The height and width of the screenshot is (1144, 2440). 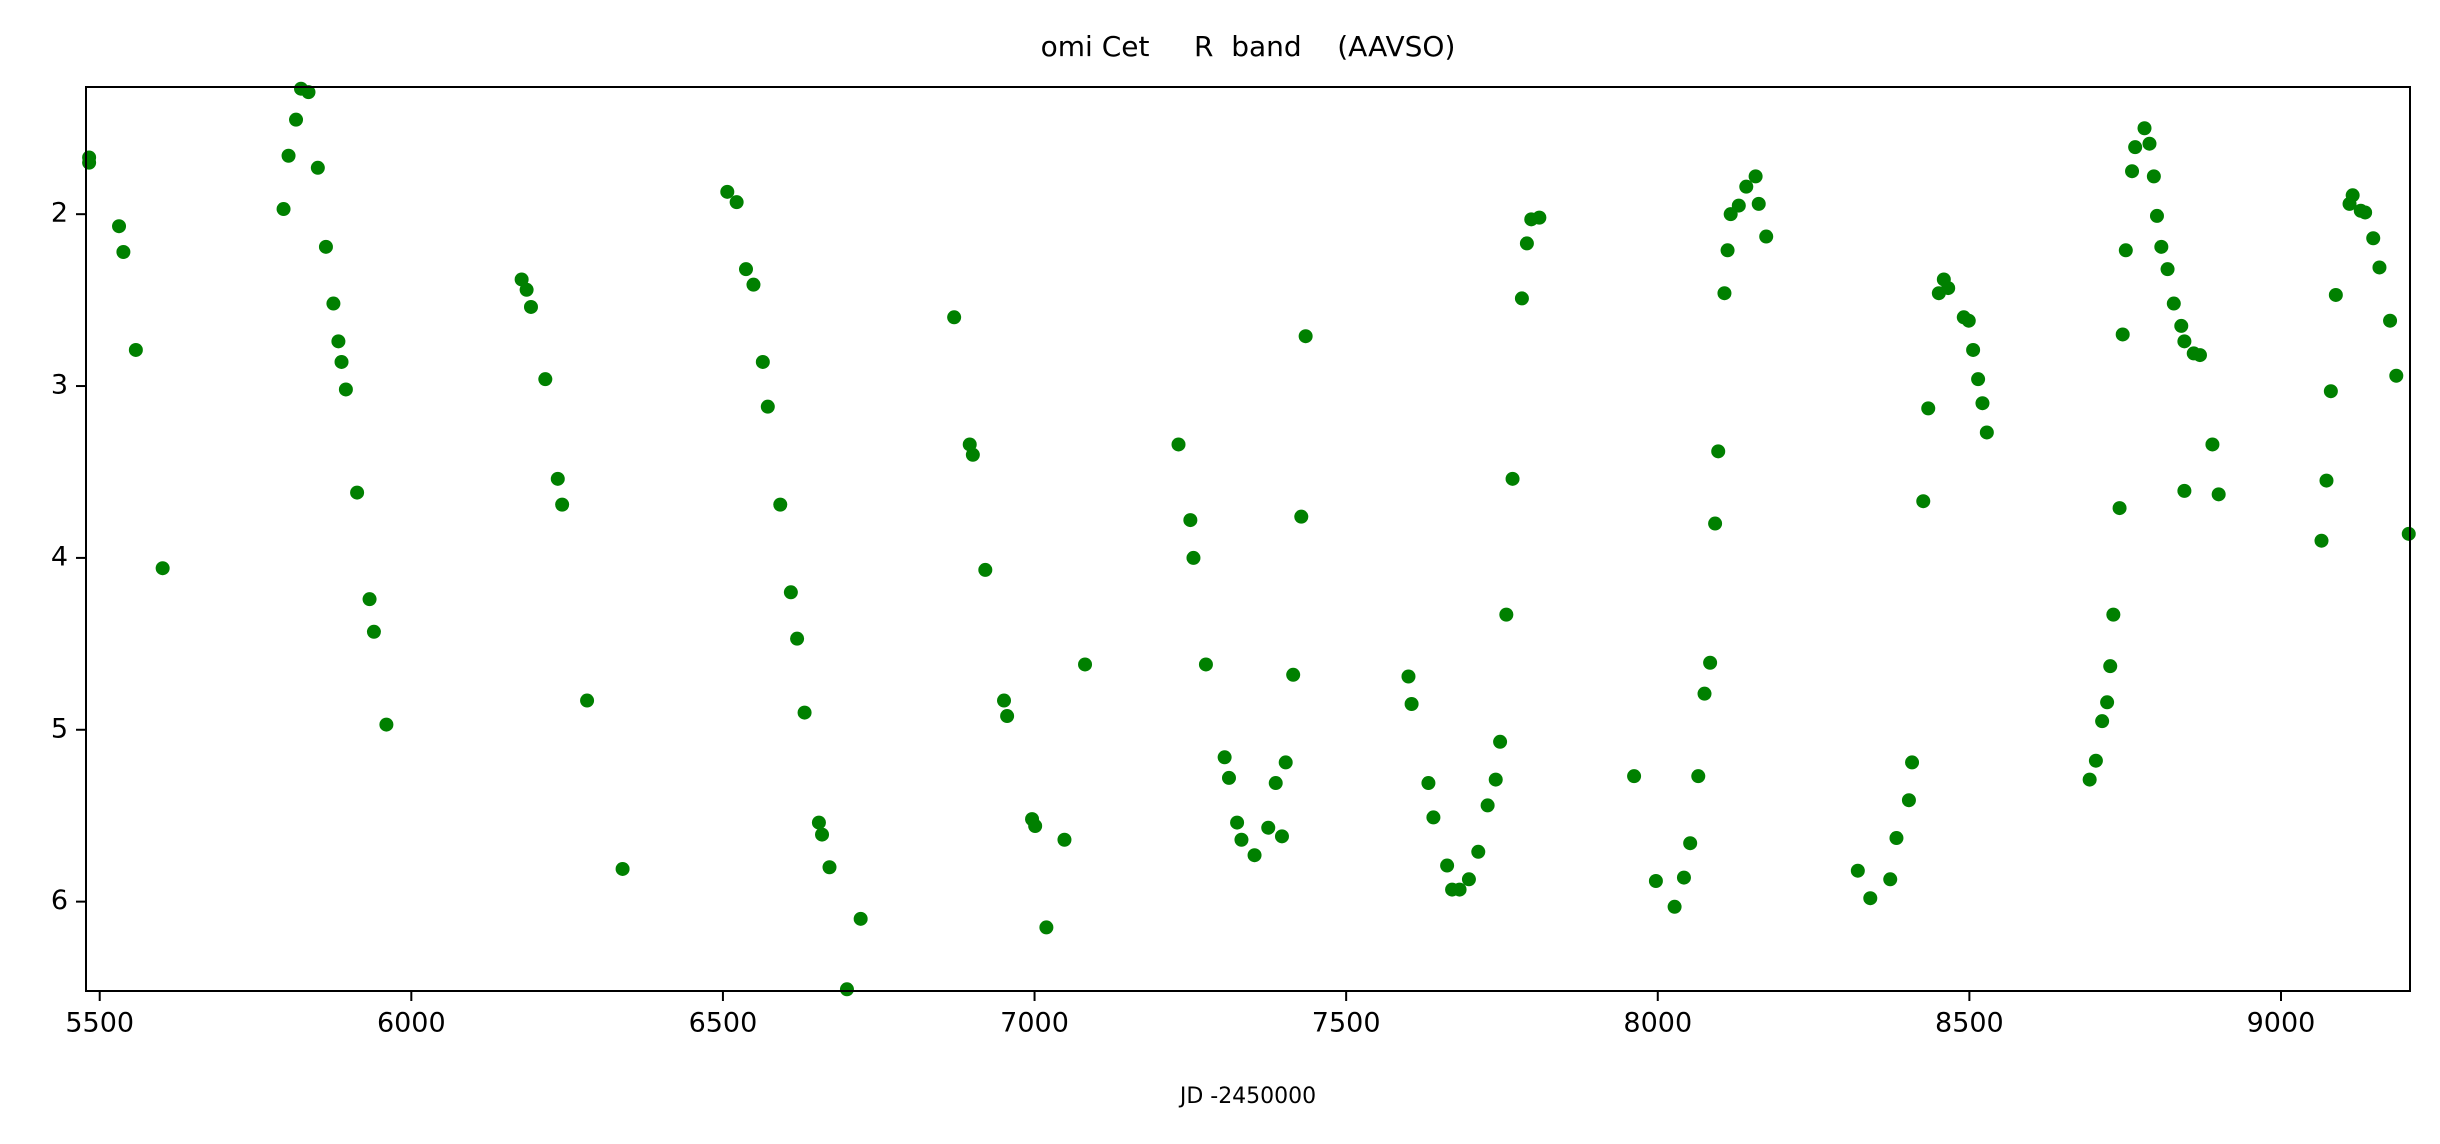 What do you see at coordinates (723, 1023) in the screenshot?
I see `x-tick-label: 6500` at bounding box center [723, 1023].